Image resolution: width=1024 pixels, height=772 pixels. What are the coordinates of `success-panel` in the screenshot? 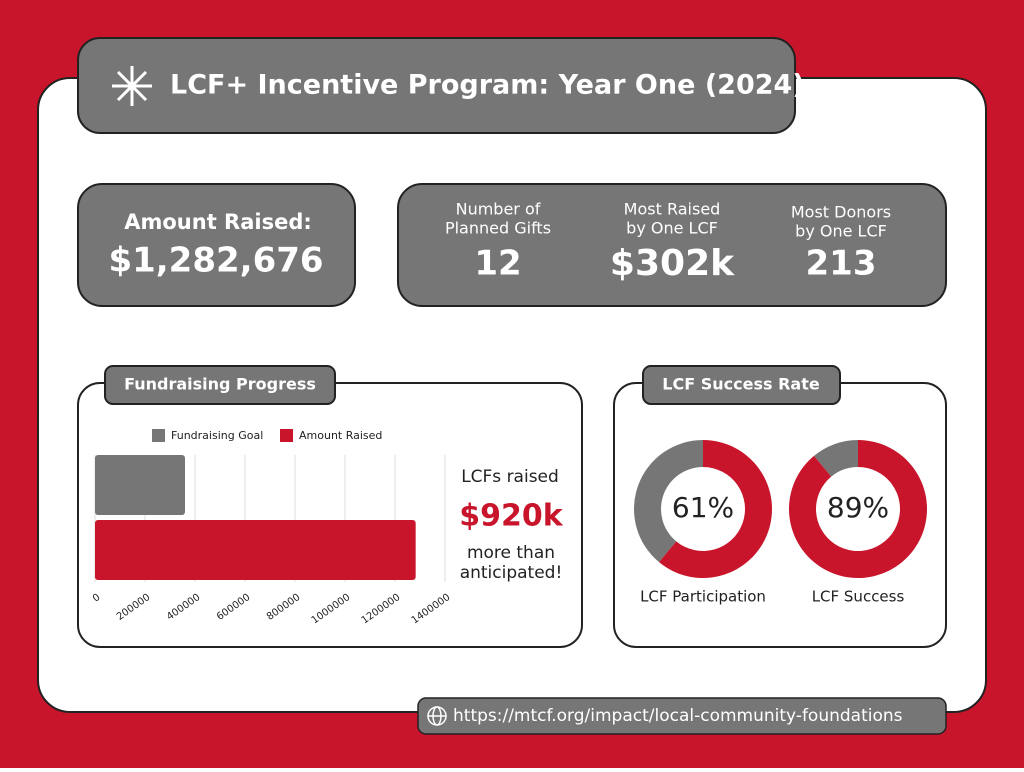 It's located at (780, 515).